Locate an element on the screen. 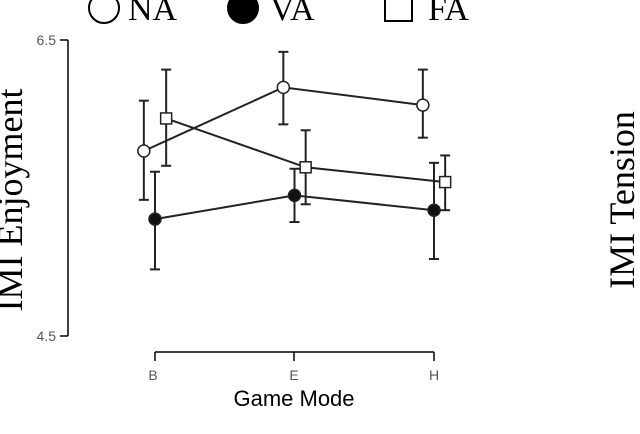 This screenshot has width=640, height=434. legend-label-na: NA is located at coordinates (153, 14).